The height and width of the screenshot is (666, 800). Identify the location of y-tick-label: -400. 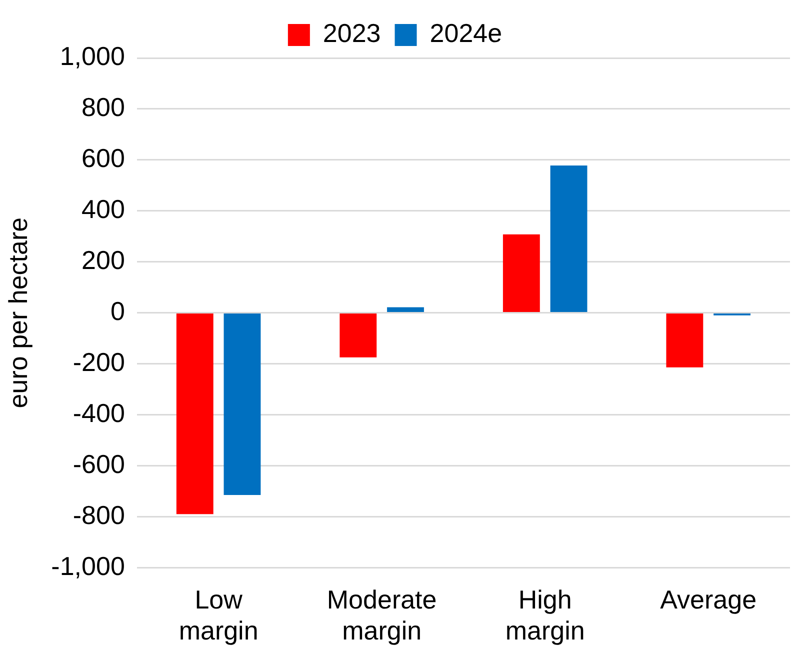
(98, 413).